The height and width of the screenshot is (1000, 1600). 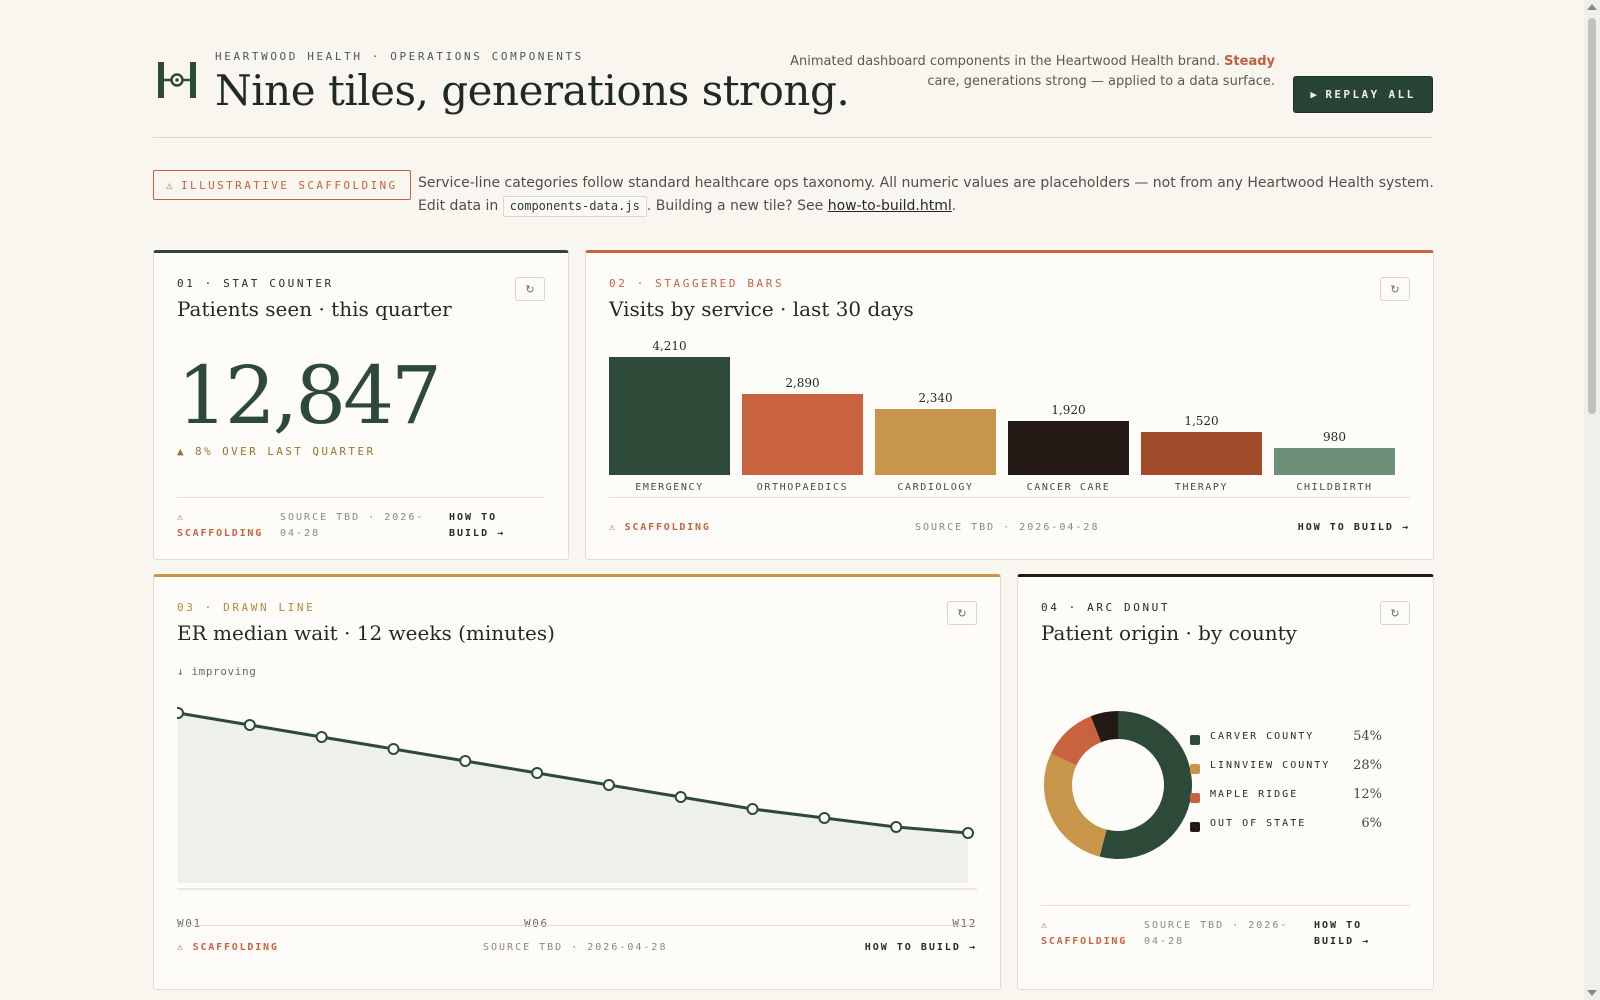 What do you see at coordinates (1592, 993) in the screenshot?
I see `scroll-down-arrow-icon` at bounding box center [1592, 993].